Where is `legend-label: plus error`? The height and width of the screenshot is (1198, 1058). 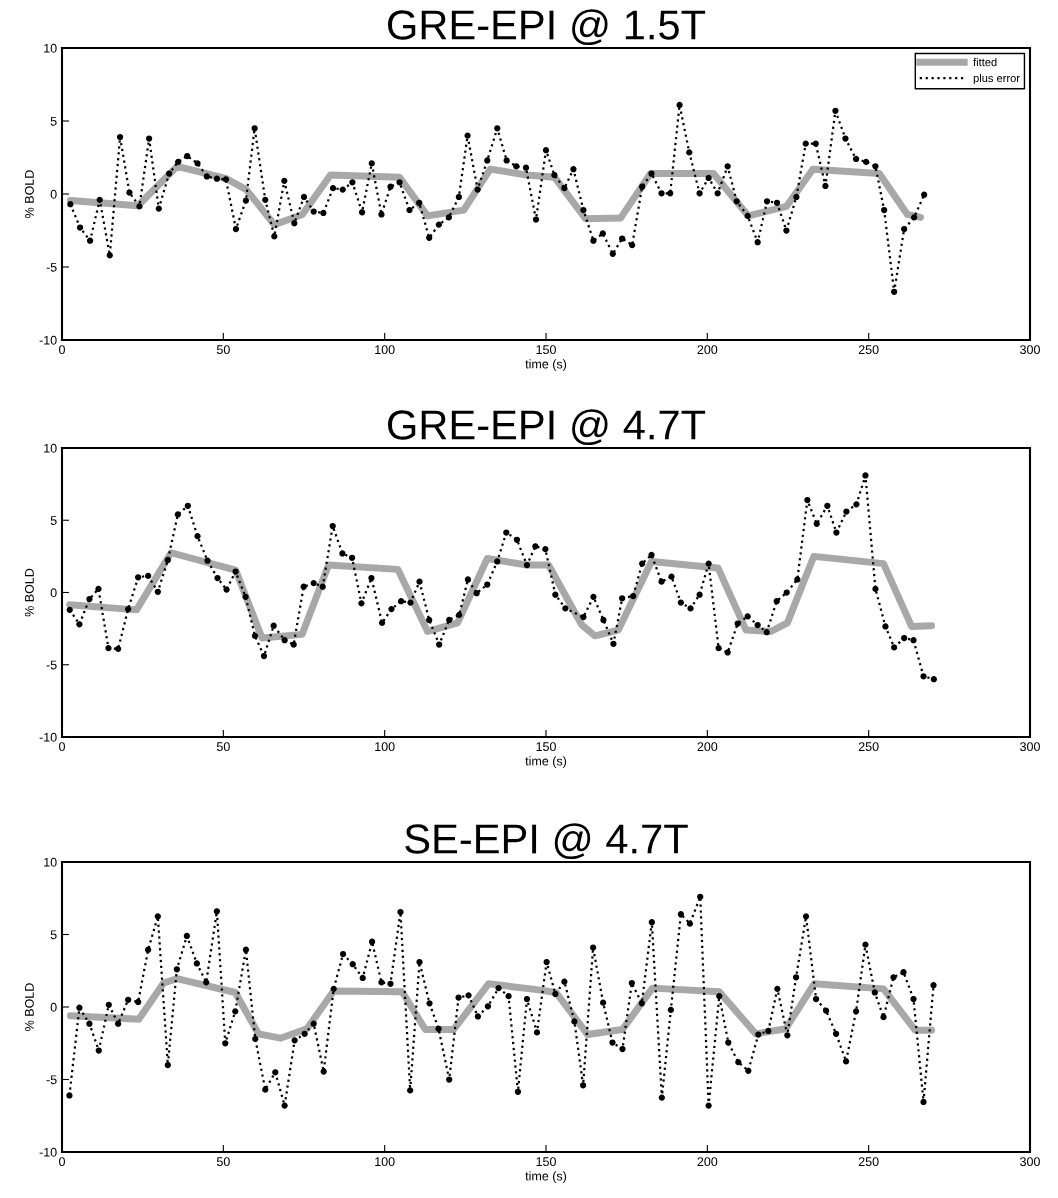
legend-label: plus error is located at coordinates (996, 79).